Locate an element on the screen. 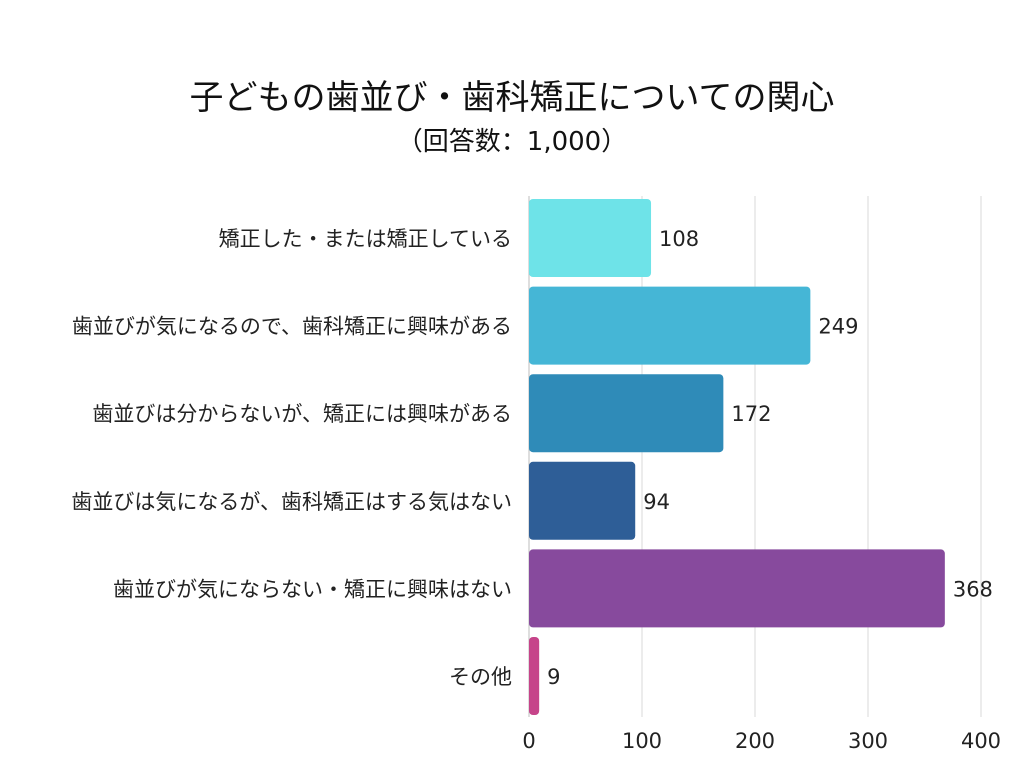 This screenshot has height=768, width=1024. category-label: 矯正した・または矯正している is located at coordinates (365, 239).